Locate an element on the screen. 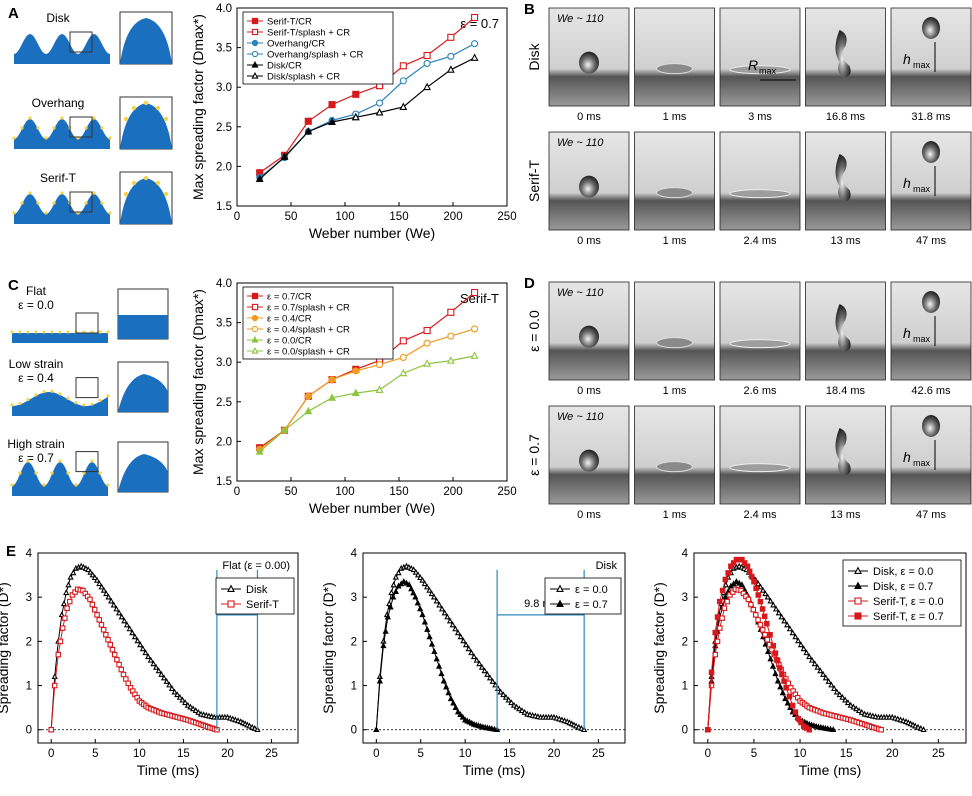  legend-label: Disk is located at coordinates (257, 590).